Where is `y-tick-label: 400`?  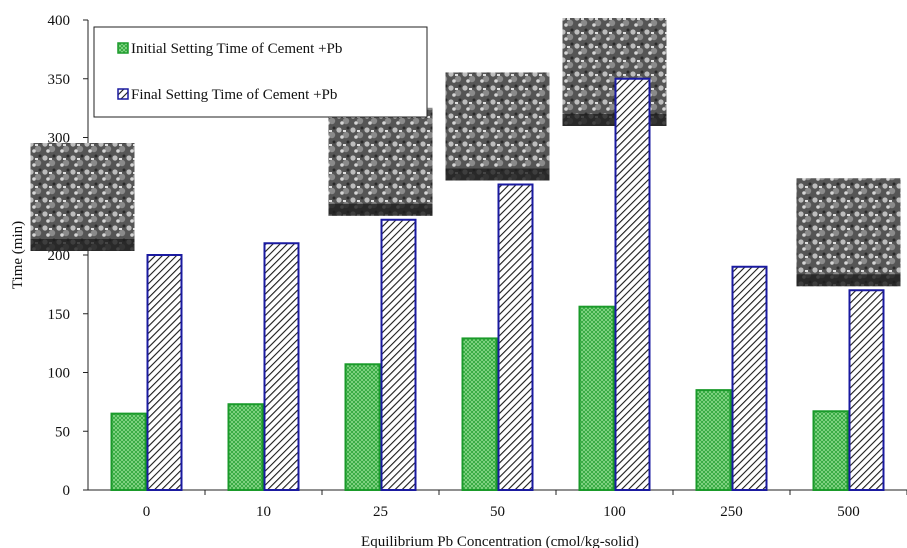 y-tick-label: 400 is located at coordinates (59, 21).